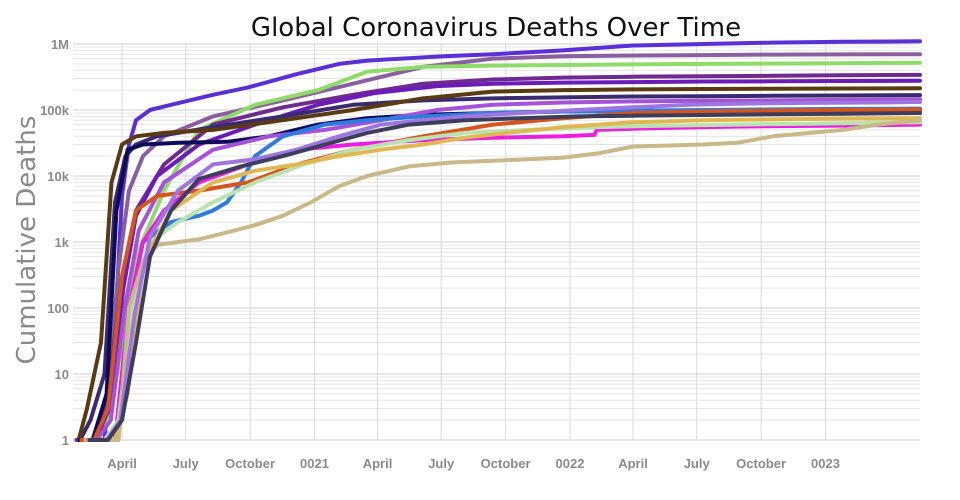  Describe the element at coordinates (570, 463) in the screenshot. I see `x-tick-label: 0022` at that location.